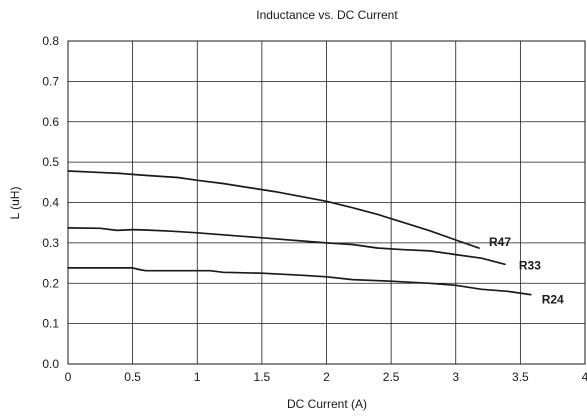  What do you see at coordinates (50, 162) in the screenshot?
I see `y-tick-label: 0.5` at bounding box center [50, 162].